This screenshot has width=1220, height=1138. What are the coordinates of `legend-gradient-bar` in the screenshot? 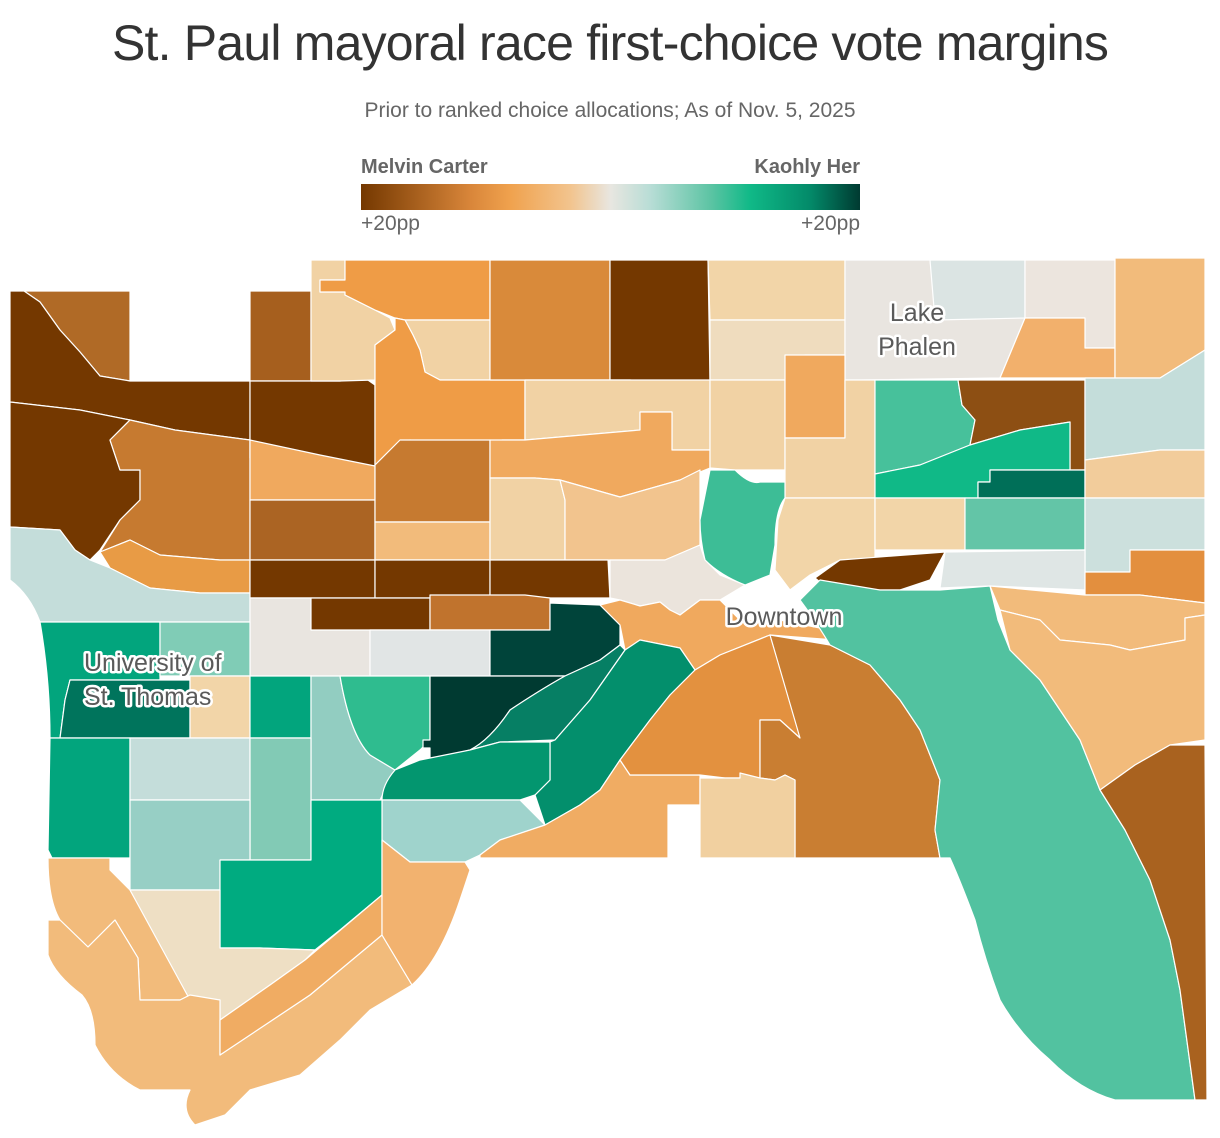 It's located at (610, 197).